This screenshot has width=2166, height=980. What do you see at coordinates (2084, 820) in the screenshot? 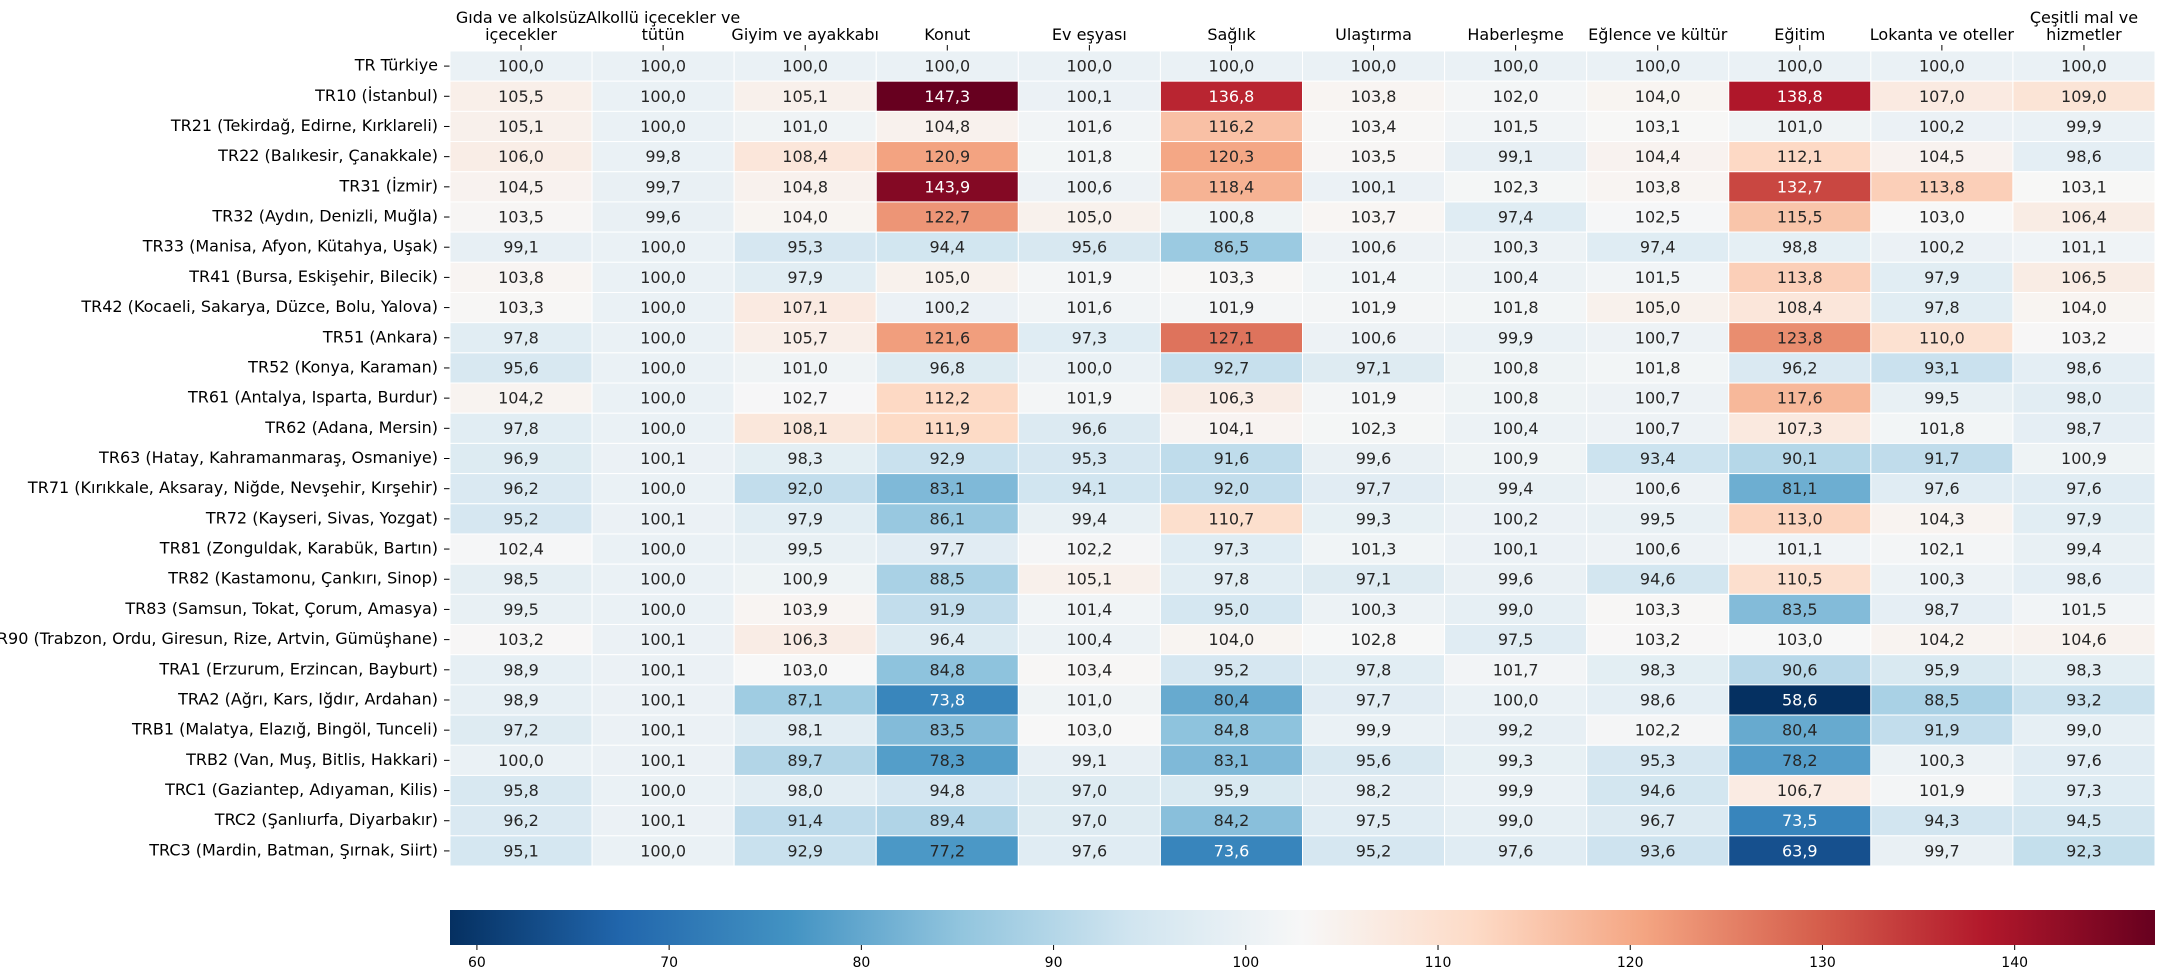
I see `cell-value: 94,5` at bounding box center [2084, 820].